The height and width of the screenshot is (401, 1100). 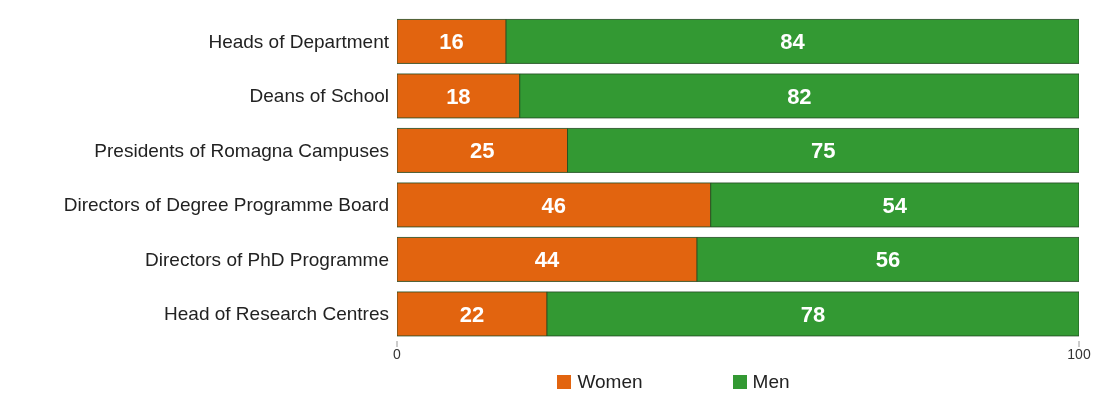 What do you see at coordinates (319, 96) in the screenshot?
I see `y-tick-label: Deans of School` at bounding box center [319, 96].